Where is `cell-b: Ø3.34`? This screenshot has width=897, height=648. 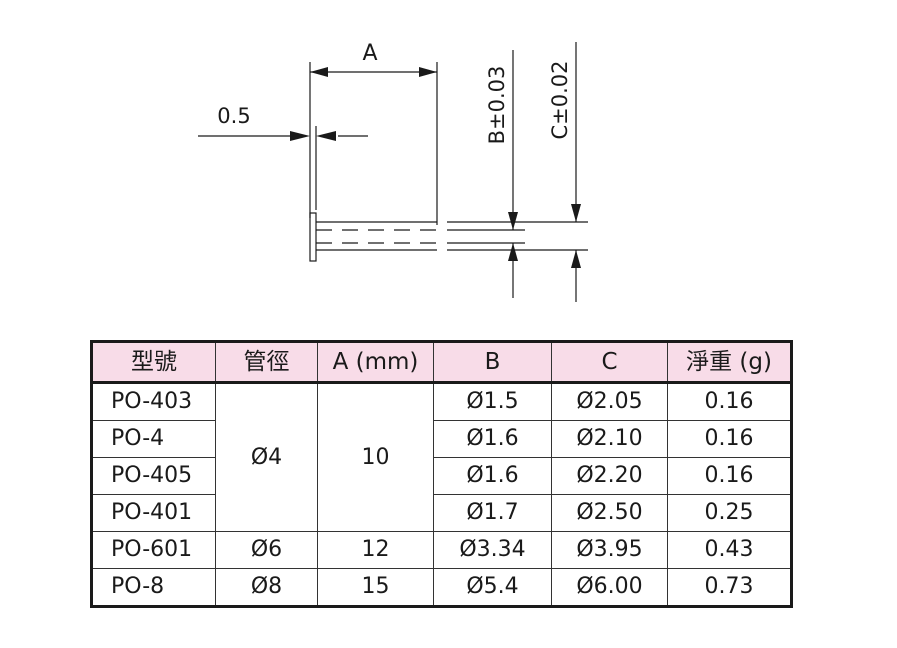
cell-b: Ø3.34 is located at coordinates (492, 550).